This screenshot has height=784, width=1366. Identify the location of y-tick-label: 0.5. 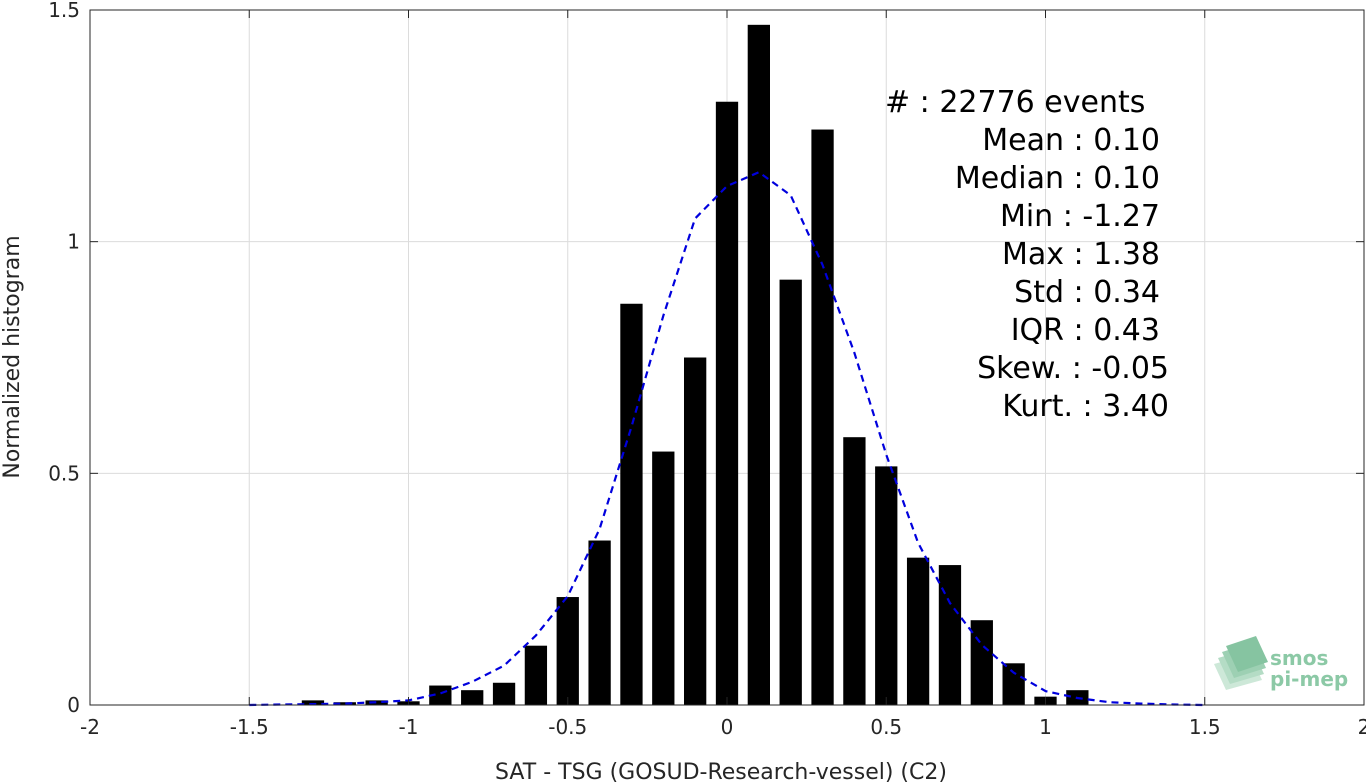
(64, 473).